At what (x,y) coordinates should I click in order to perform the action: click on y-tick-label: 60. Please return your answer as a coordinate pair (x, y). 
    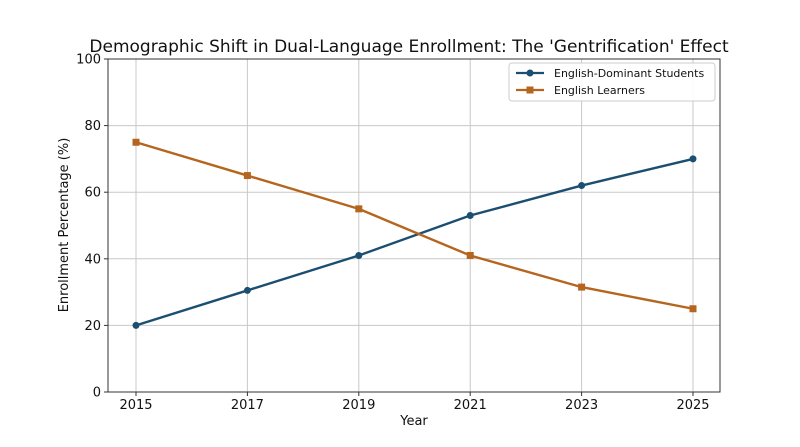
    Looking at the image, I should click on (92, 193).